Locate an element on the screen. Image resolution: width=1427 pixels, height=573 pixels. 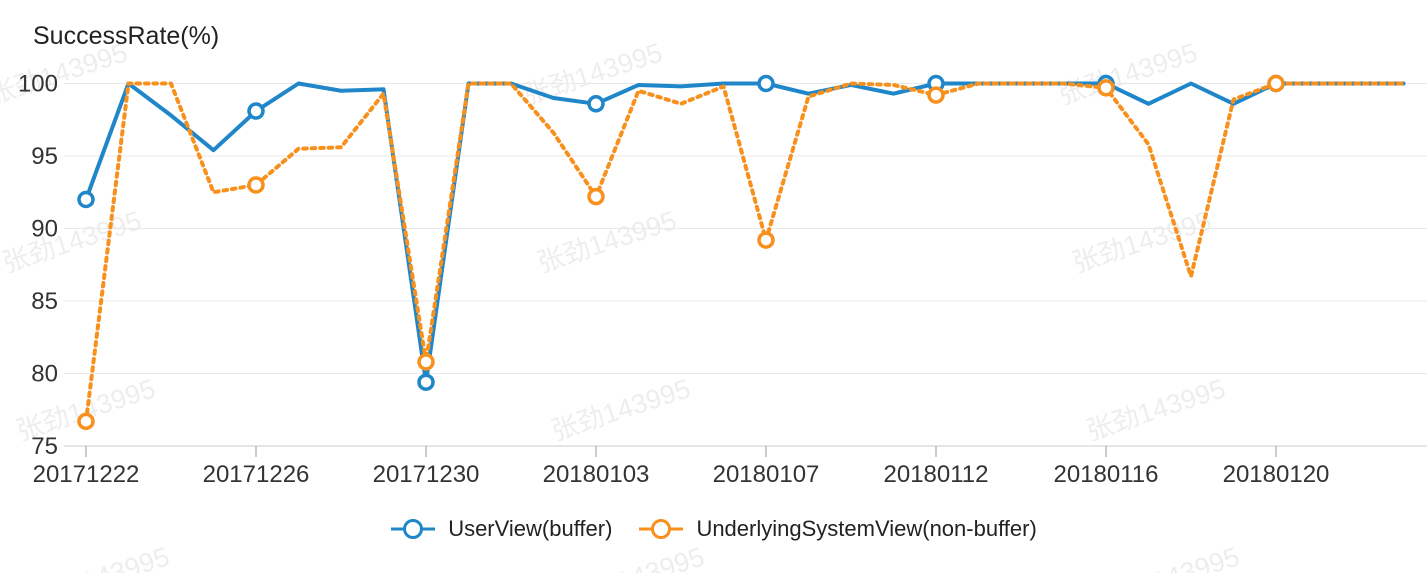
x-tick-label: 20180107 is located at coordinates (766, 474).